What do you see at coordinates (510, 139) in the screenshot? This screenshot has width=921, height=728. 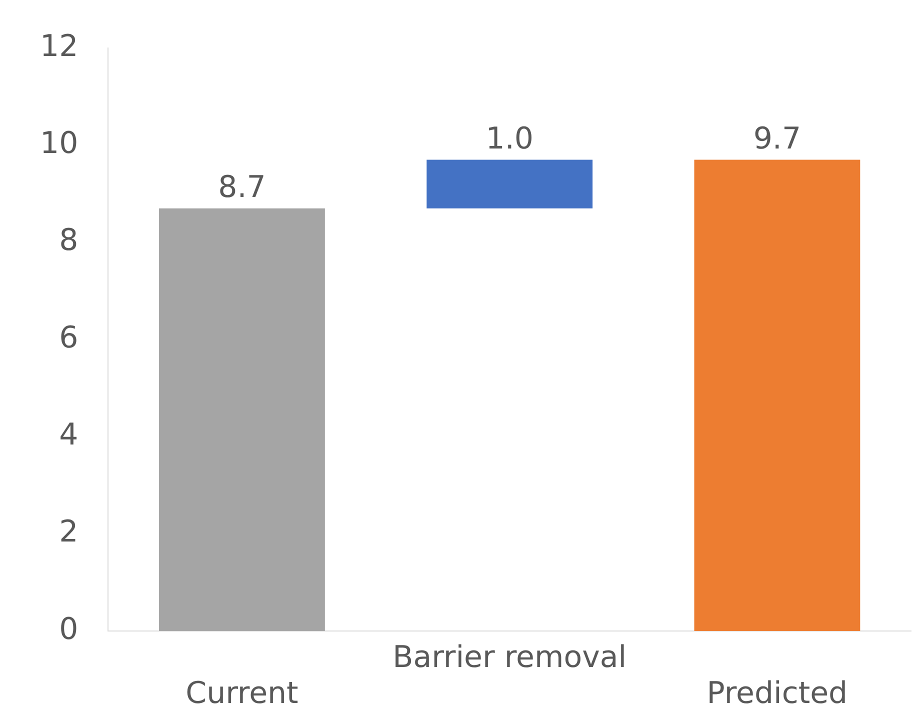 I see `data-label: 1.0` at bounding box center [510, 139].